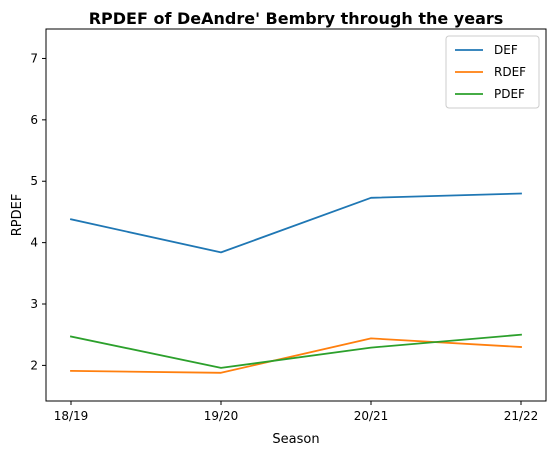  Describe the element at coordinates (521, 416) in the screenshot. I see `x-tick-label: 21/22` at that location.